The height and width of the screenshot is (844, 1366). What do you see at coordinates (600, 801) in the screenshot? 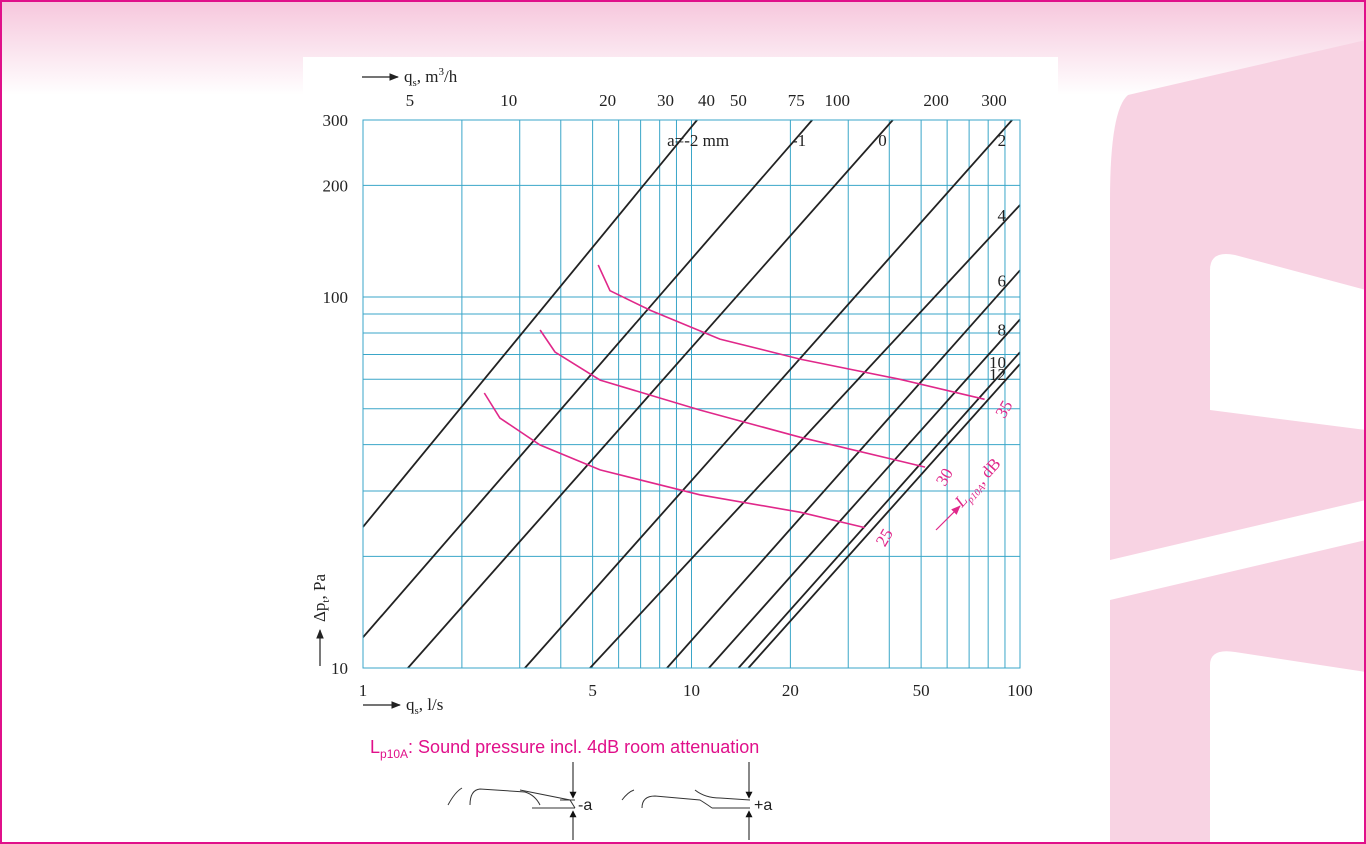
I see `installation-diagram` at bounding box center [600, 801].